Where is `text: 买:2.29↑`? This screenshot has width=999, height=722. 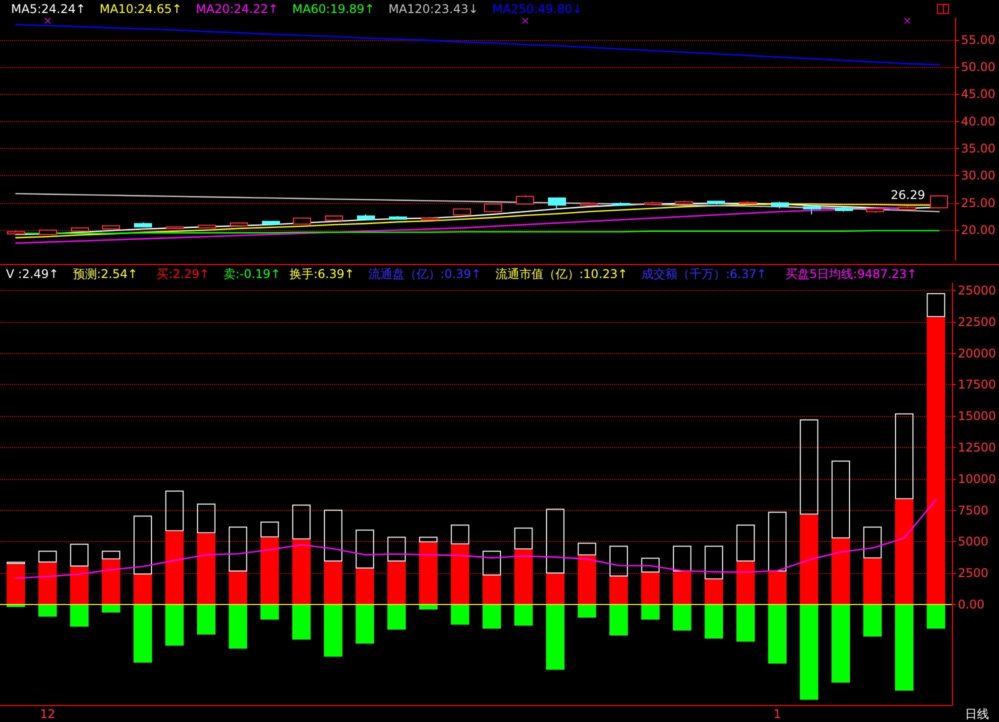 text: 买:2.29↑ is located at coordinates (183, 274).